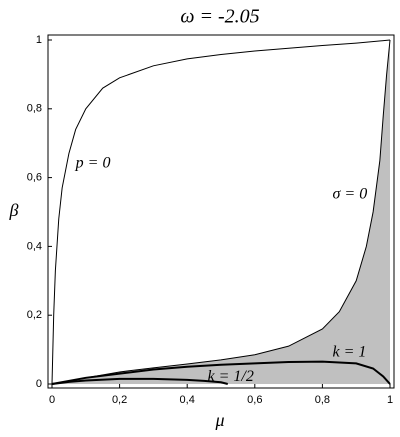 Image resolution: width=400 pixels, height=437 pixels. What do you see at coordinates (34, 315) in the screenshot?
I see `y-tick-label: 0,2` at bounding box center [34, 315].